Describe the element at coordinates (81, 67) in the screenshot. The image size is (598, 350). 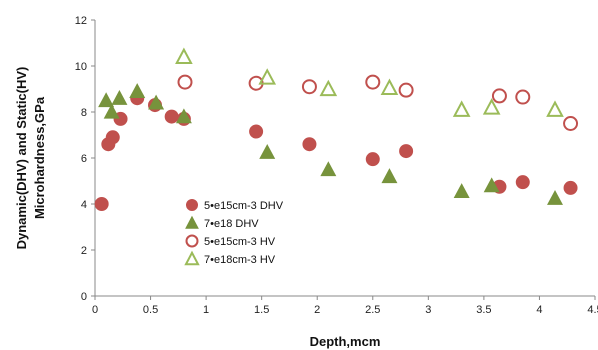
I see `y-tick-label: 10` at that location.